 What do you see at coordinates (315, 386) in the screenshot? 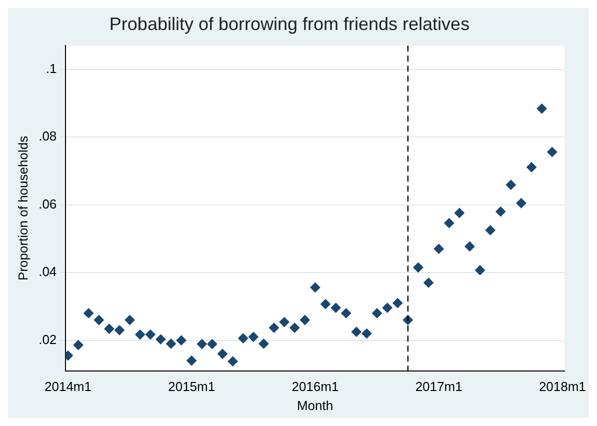
I see `x-tick-label: 2016m1` at bounding box center [315, 386].